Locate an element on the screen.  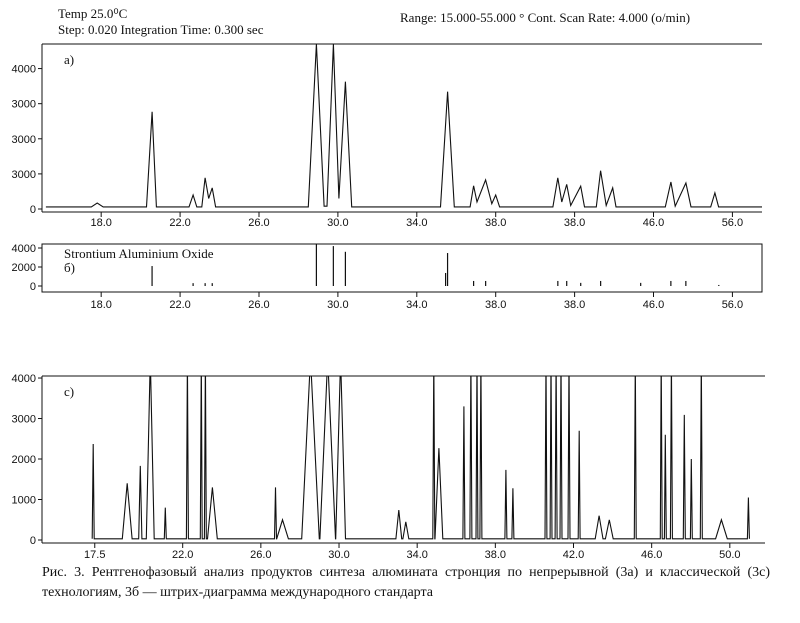
x-tick-label: 50.0 is located at coordinates (729, 554).